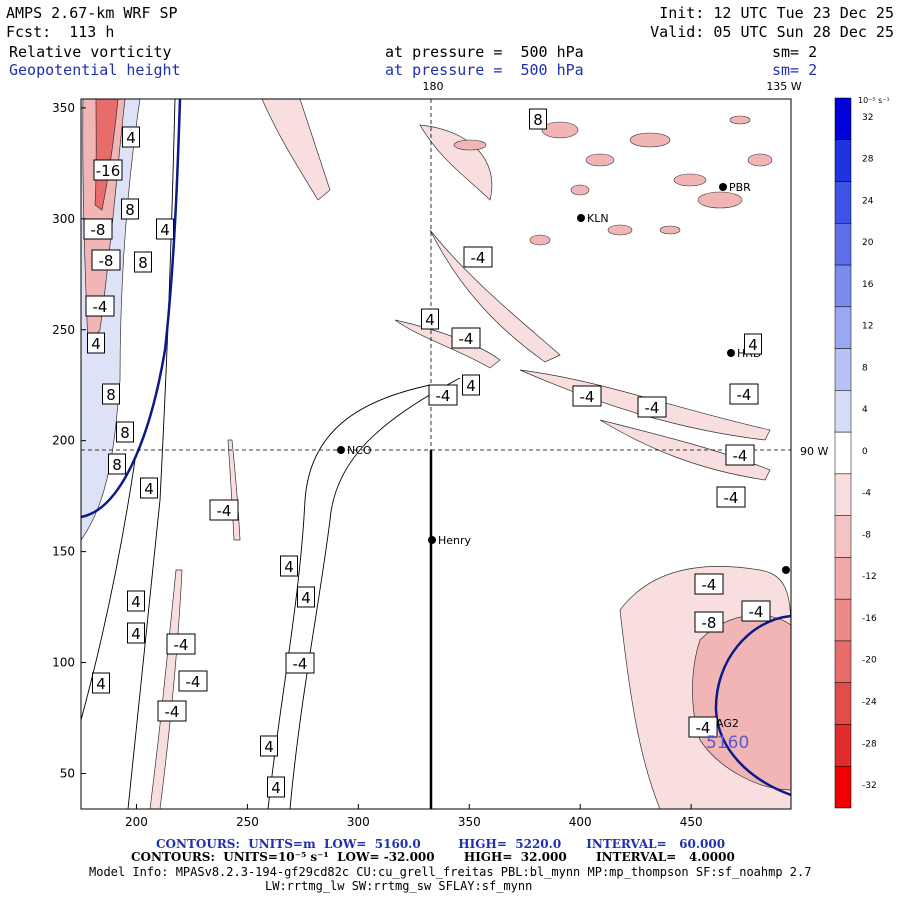 The image size is (900, 900). What do you see at coordinates (795, 70) in the screenshot?
I see `field2-smoothing: sm= 2` at bounding box center [795, 70].